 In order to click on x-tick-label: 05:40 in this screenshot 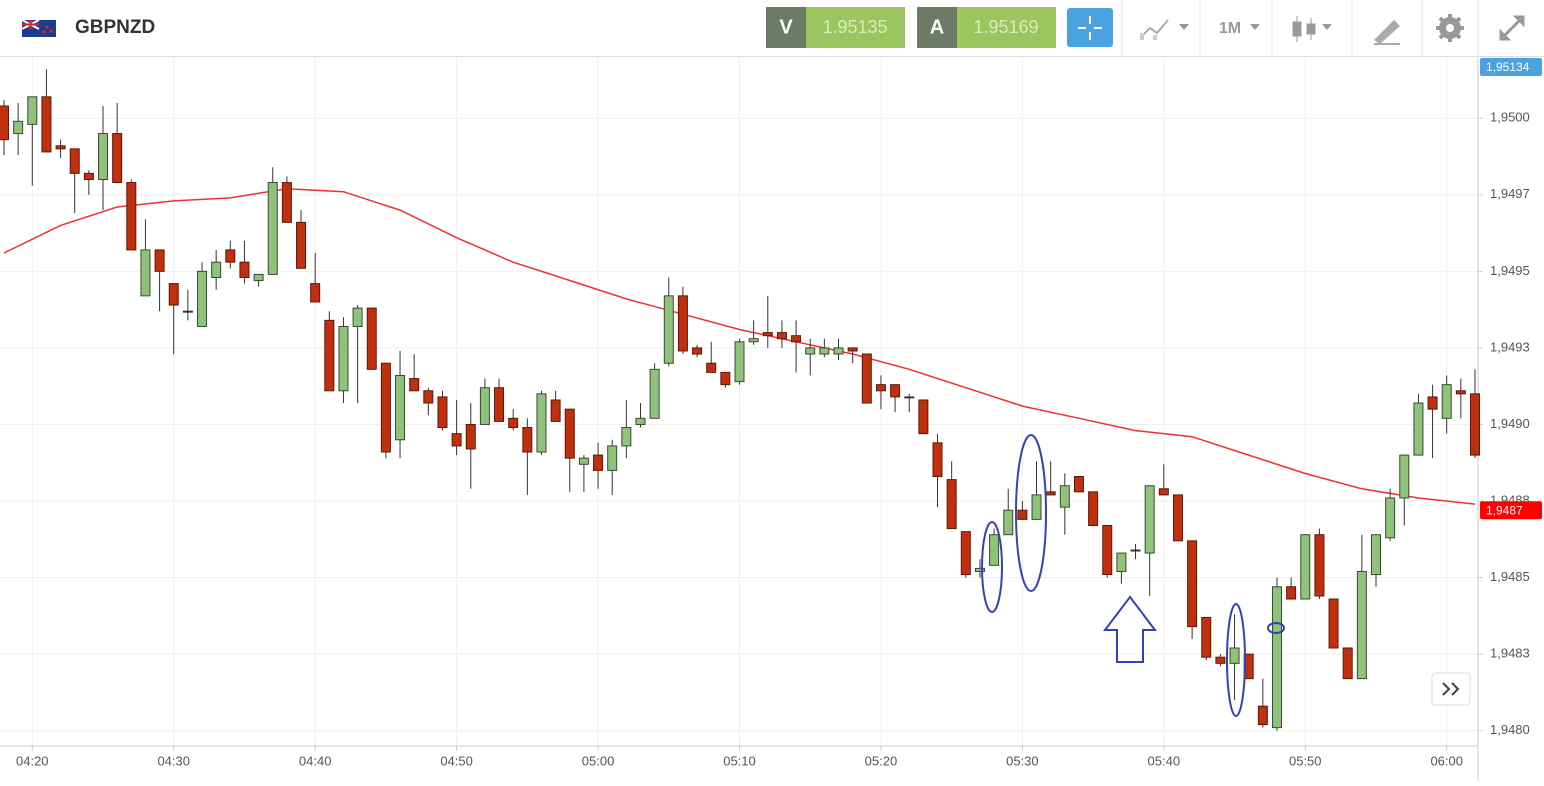, I will do `click(1164, 760)`.